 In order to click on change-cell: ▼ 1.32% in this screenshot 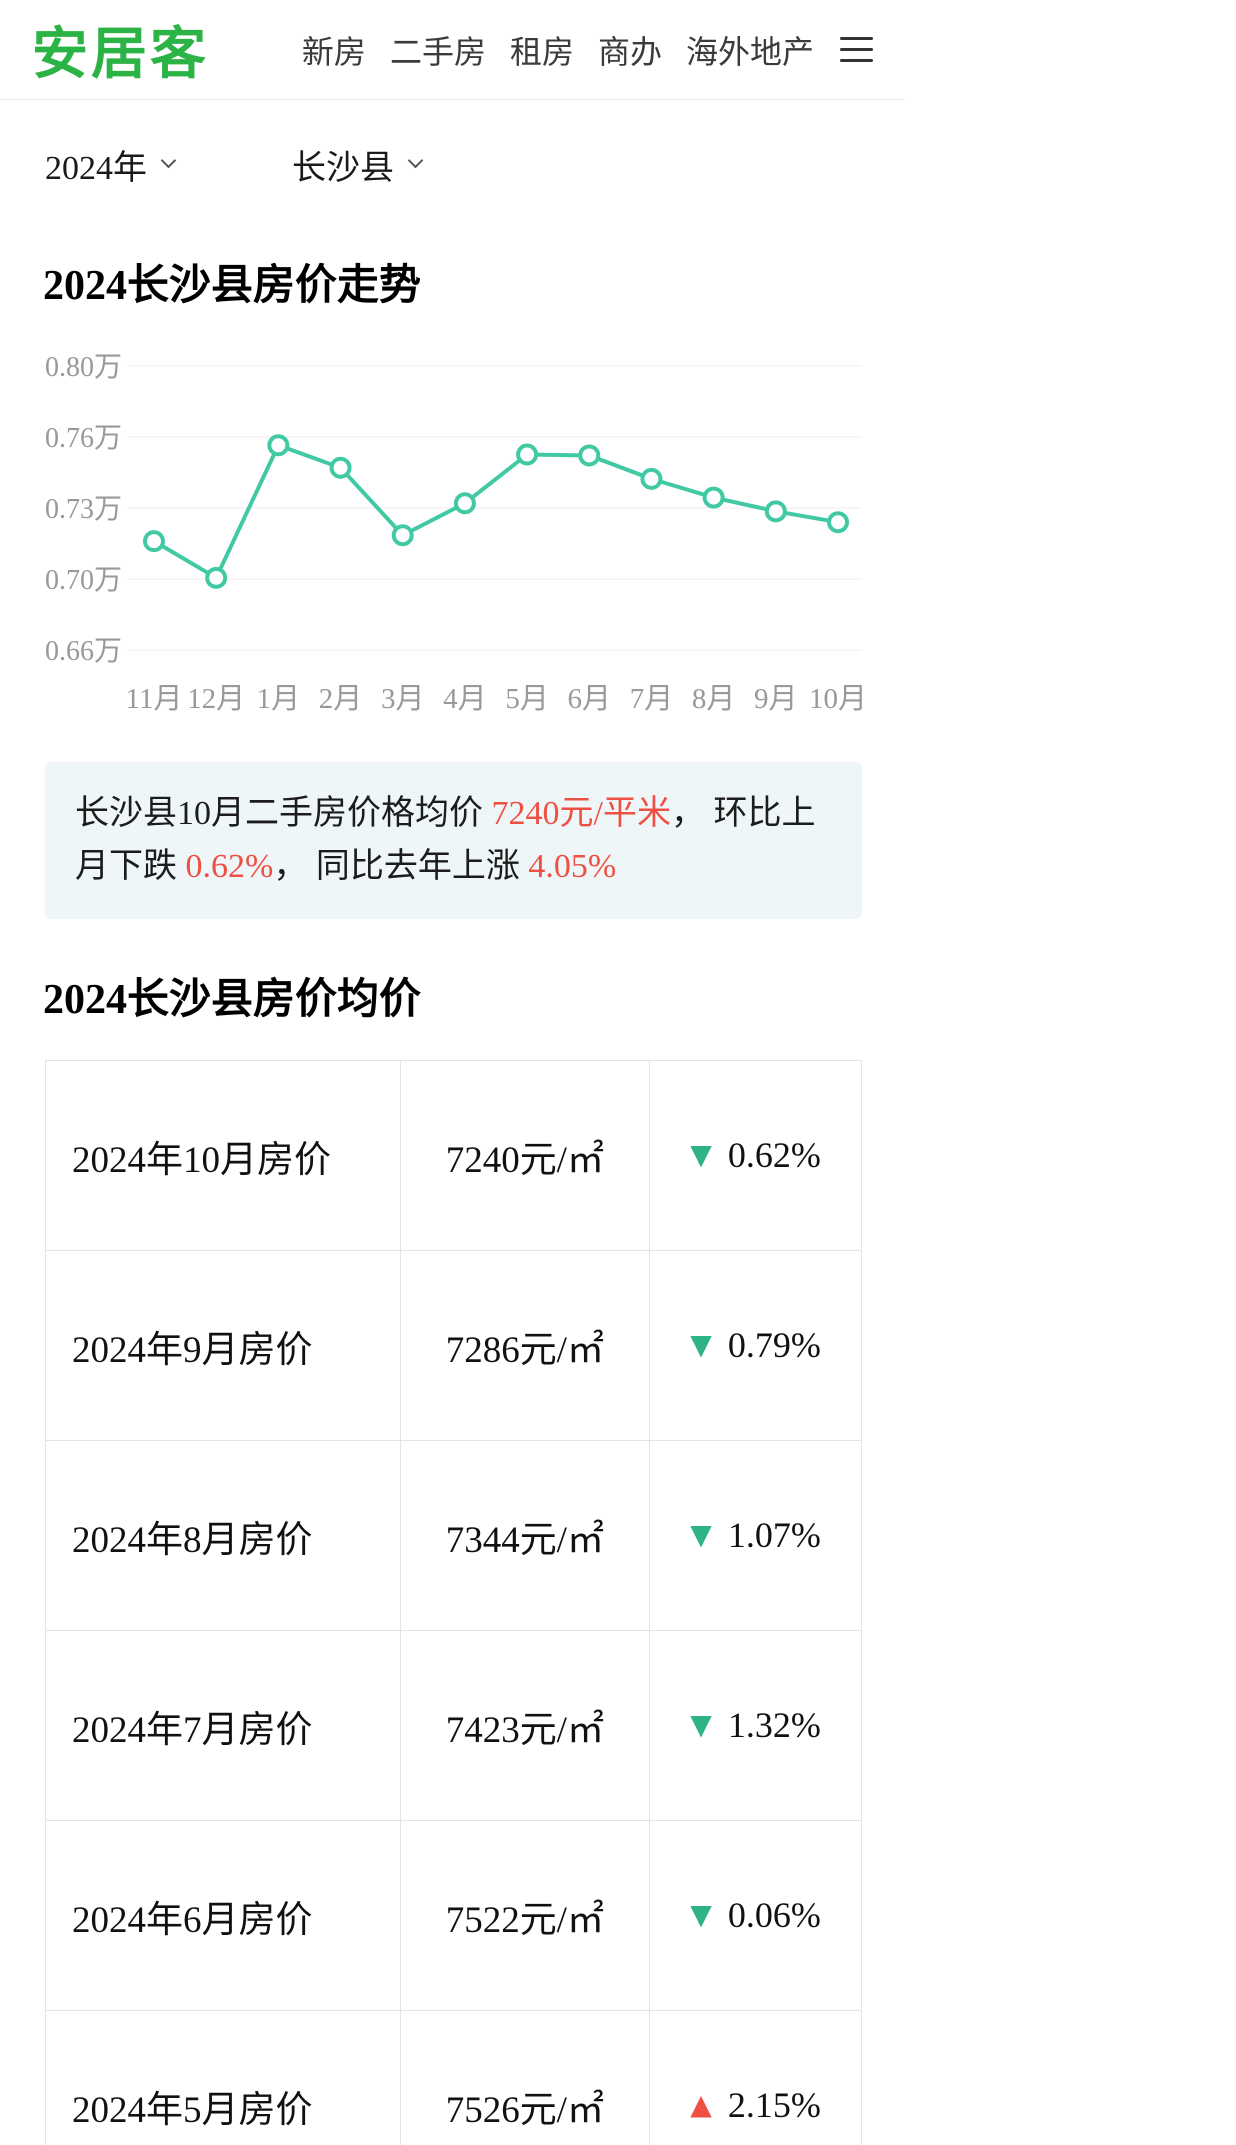, I will do `click(755, 1726)`.